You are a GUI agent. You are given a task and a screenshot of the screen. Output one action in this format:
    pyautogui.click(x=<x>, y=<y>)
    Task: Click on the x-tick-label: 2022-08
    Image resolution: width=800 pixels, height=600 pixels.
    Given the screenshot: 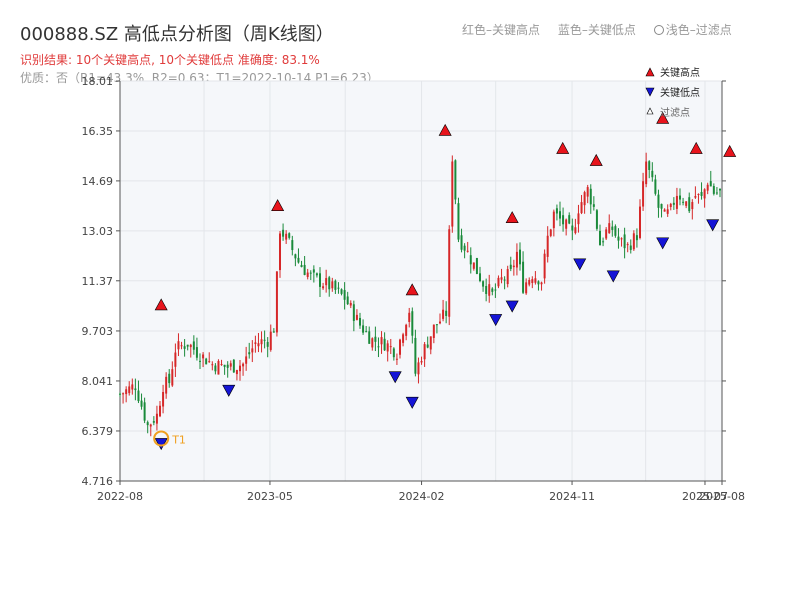 What is the action you would take?
    pyautogui.click(x=120, y=496)
    